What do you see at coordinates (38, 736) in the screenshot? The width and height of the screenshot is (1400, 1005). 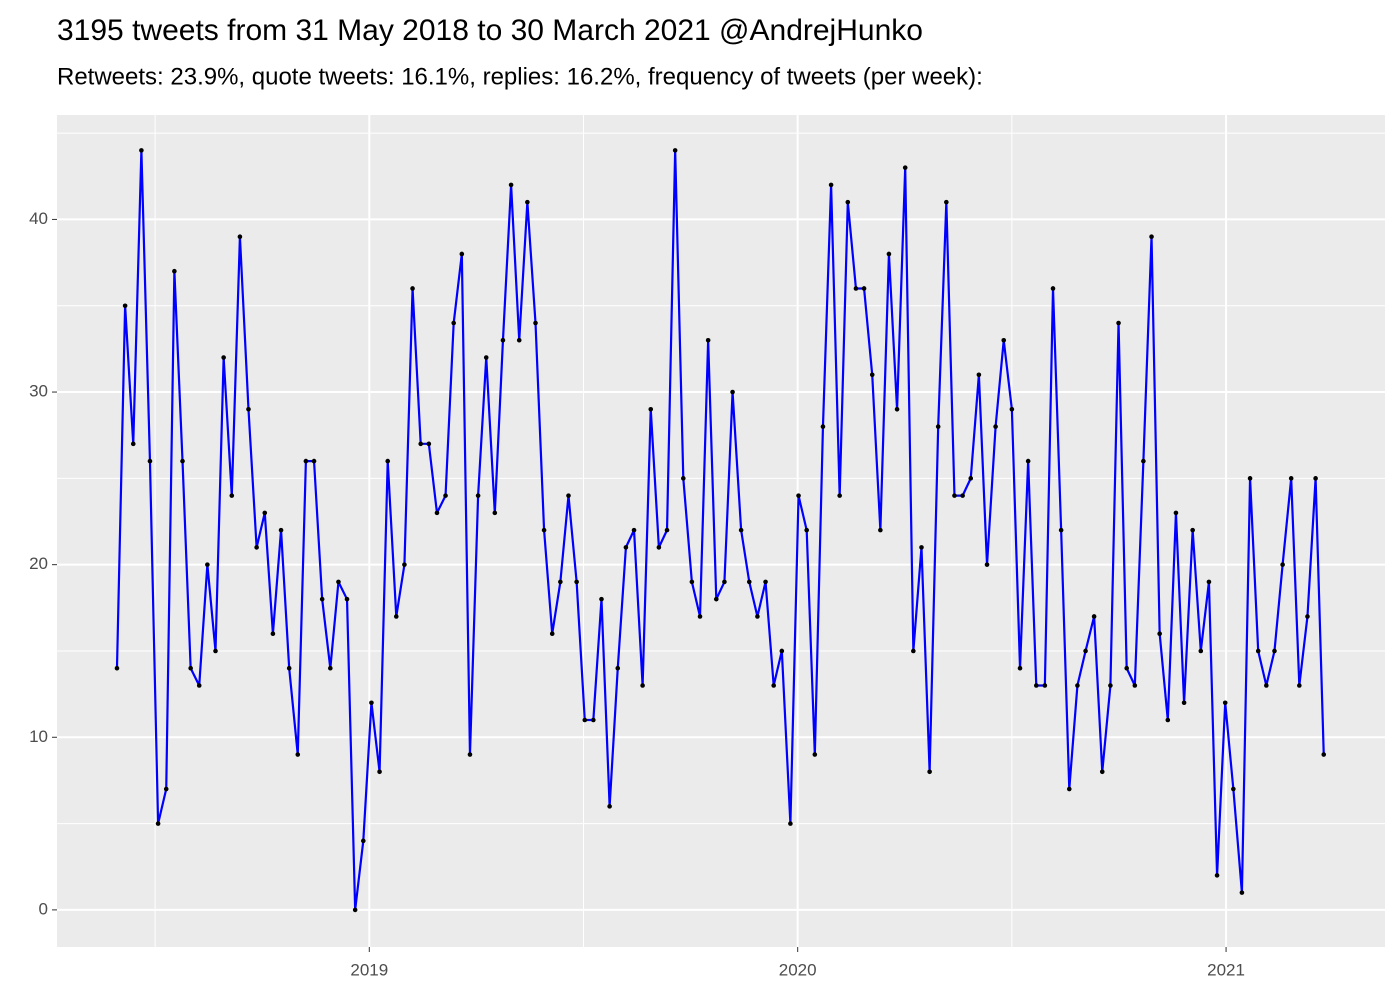 I see `y-tick-label: 10` at bounding box center [38, 736].